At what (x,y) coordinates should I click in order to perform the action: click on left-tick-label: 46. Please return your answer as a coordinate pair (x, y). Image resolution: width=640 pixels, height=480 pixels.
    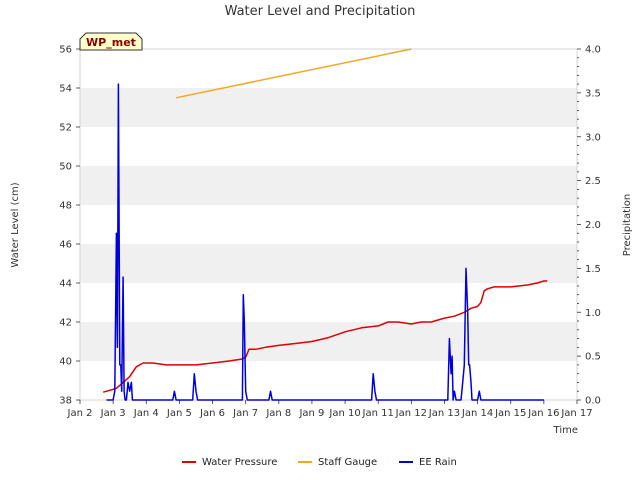
    Looking at the image, I should click on (65, 245).